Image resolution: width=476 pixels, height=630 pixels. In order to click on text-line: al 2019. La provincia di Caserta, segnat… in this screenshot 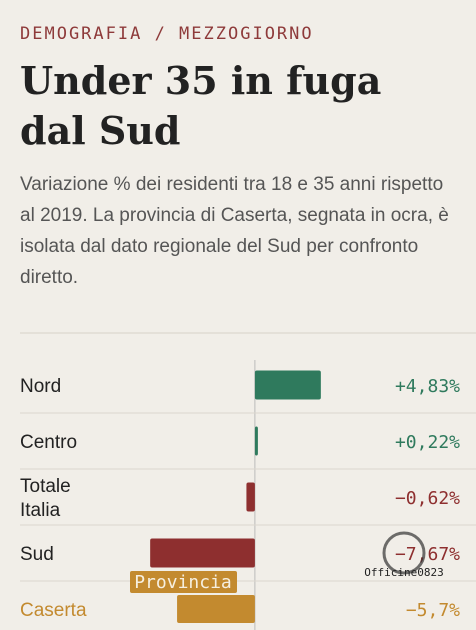, I will do `click(234, 215)`.